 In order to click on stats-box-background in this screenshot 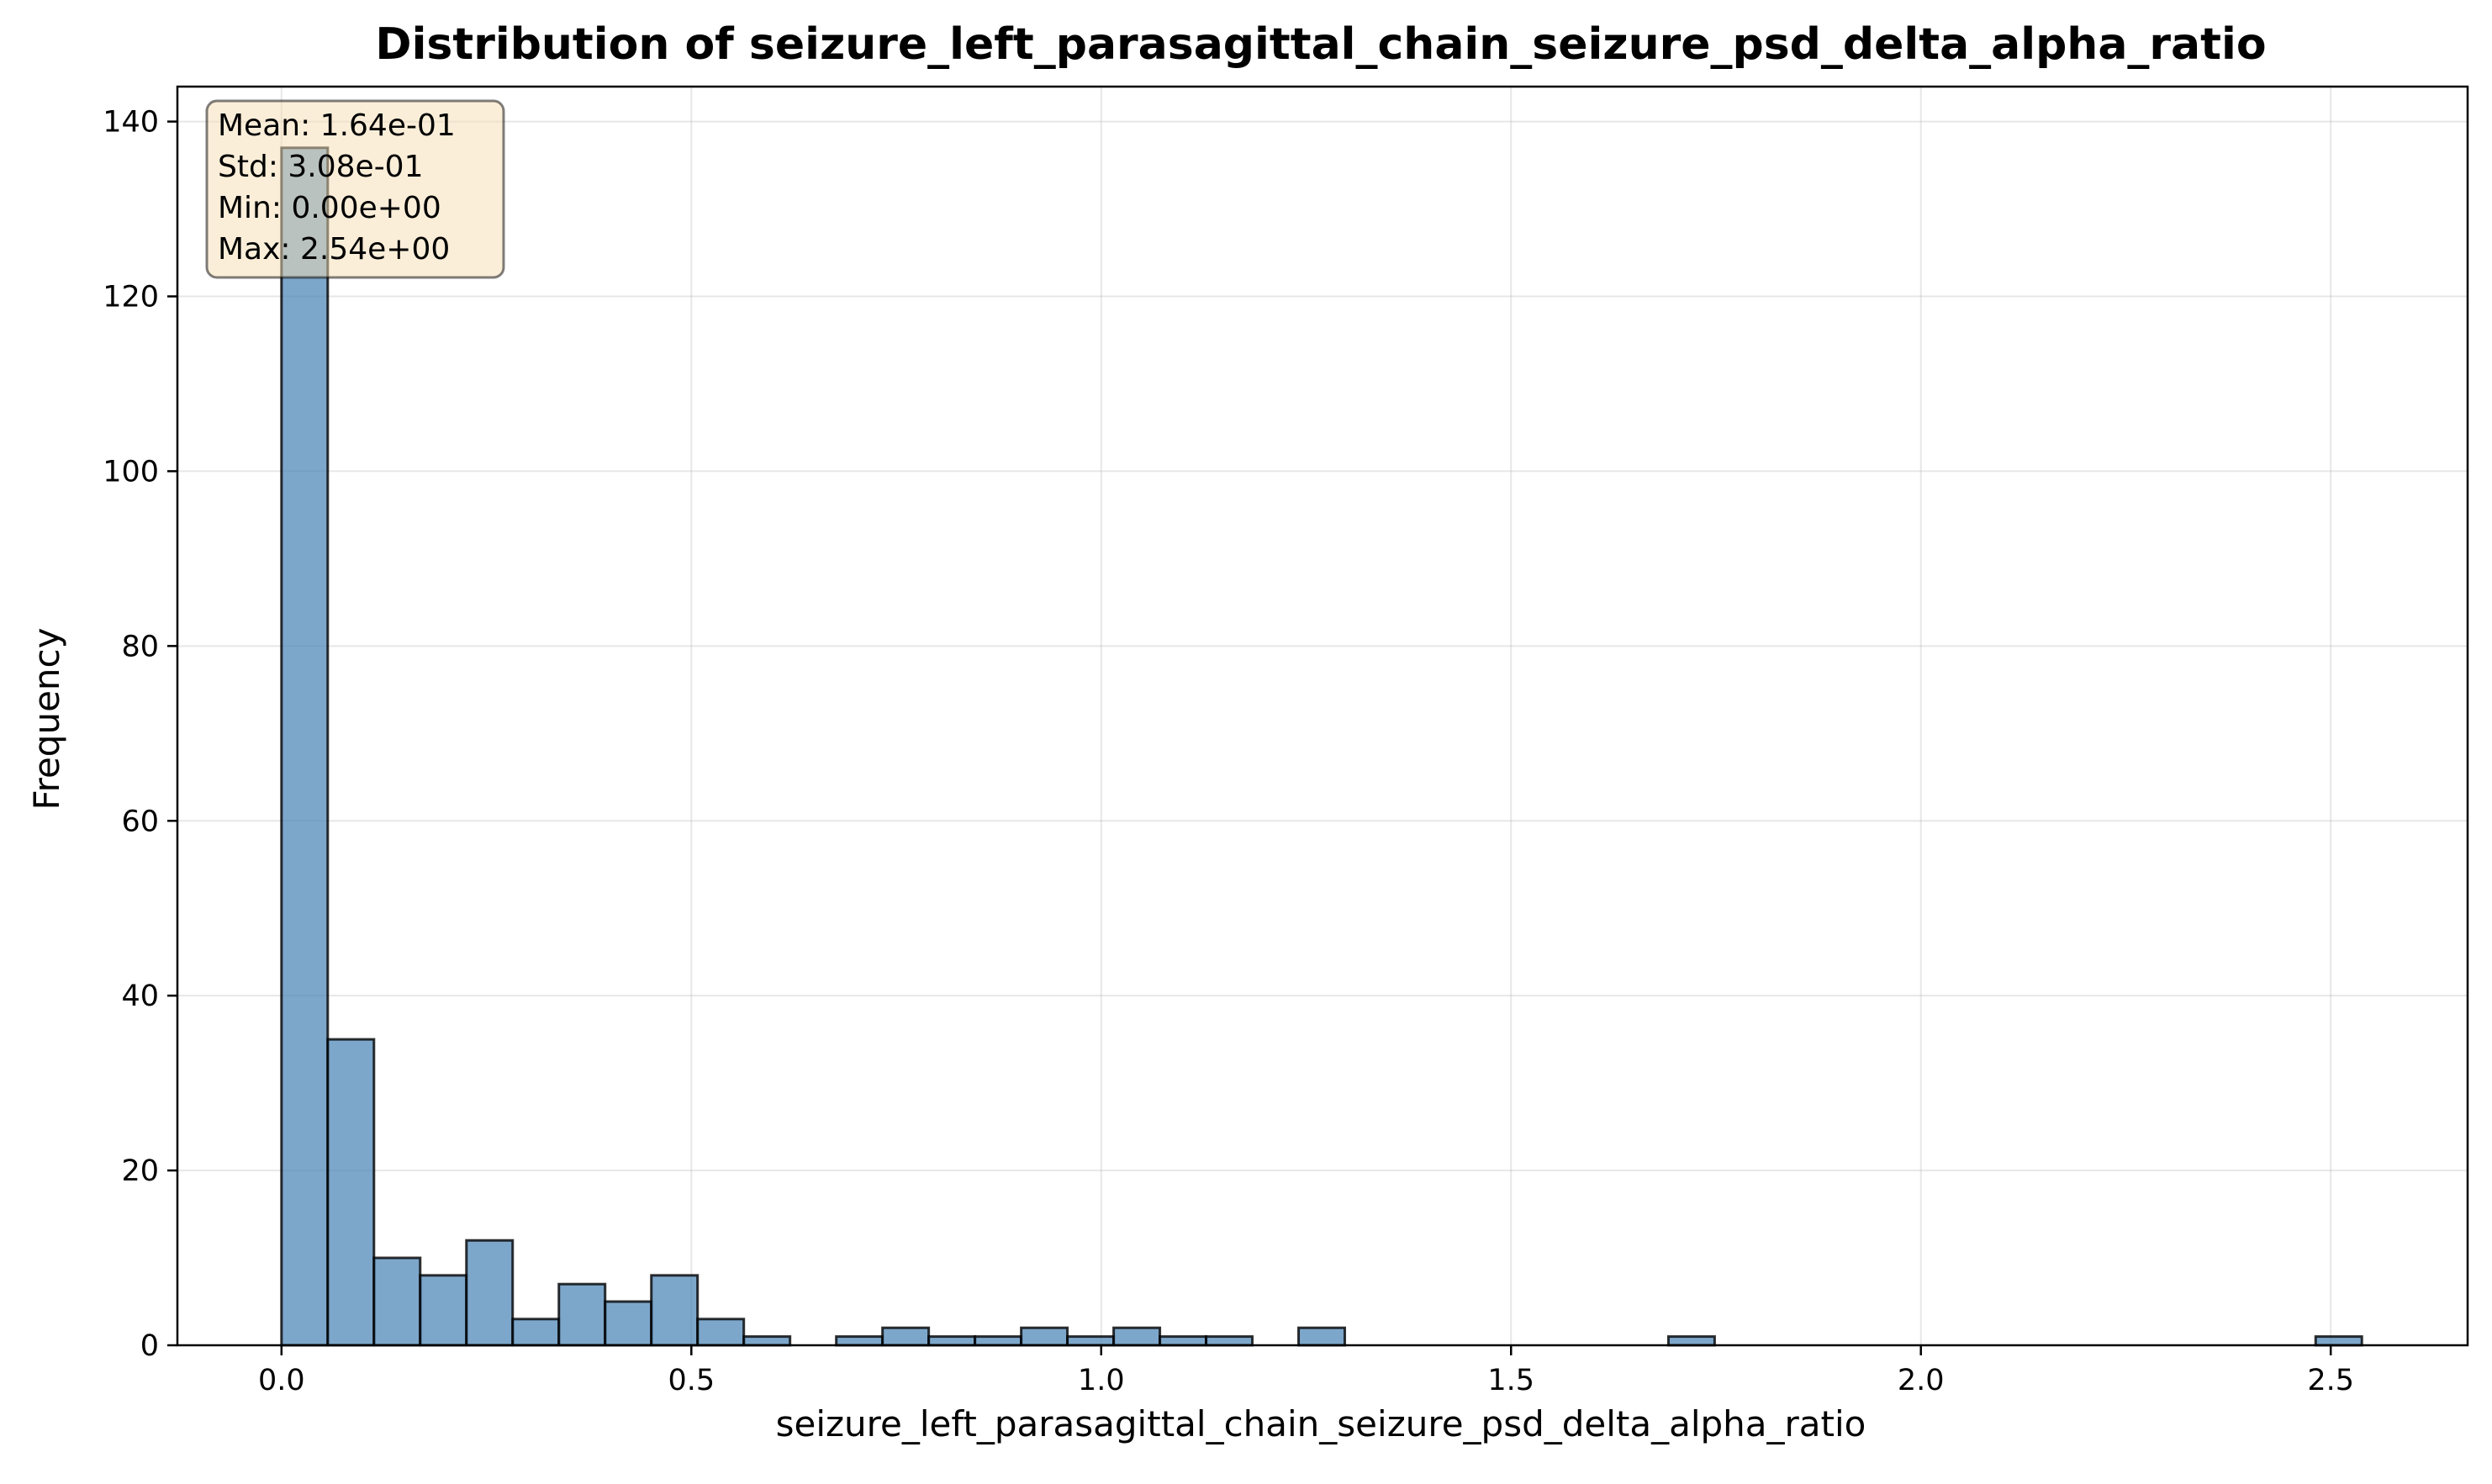, I will do `click(355, 189)`.